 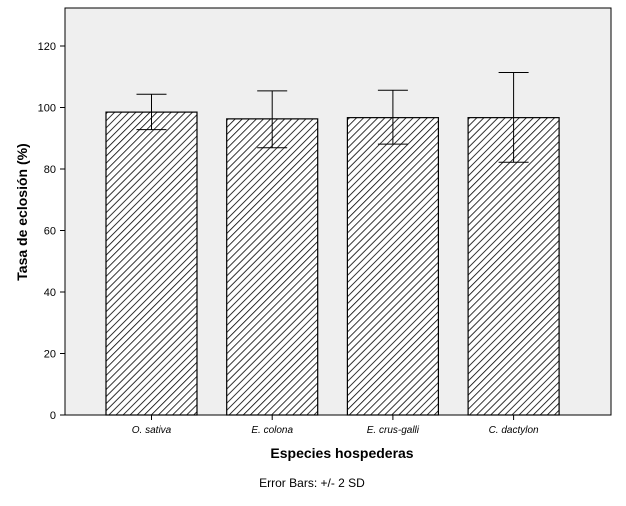 I want to click on y-tick-label: 60, so click(x=50, y=232).